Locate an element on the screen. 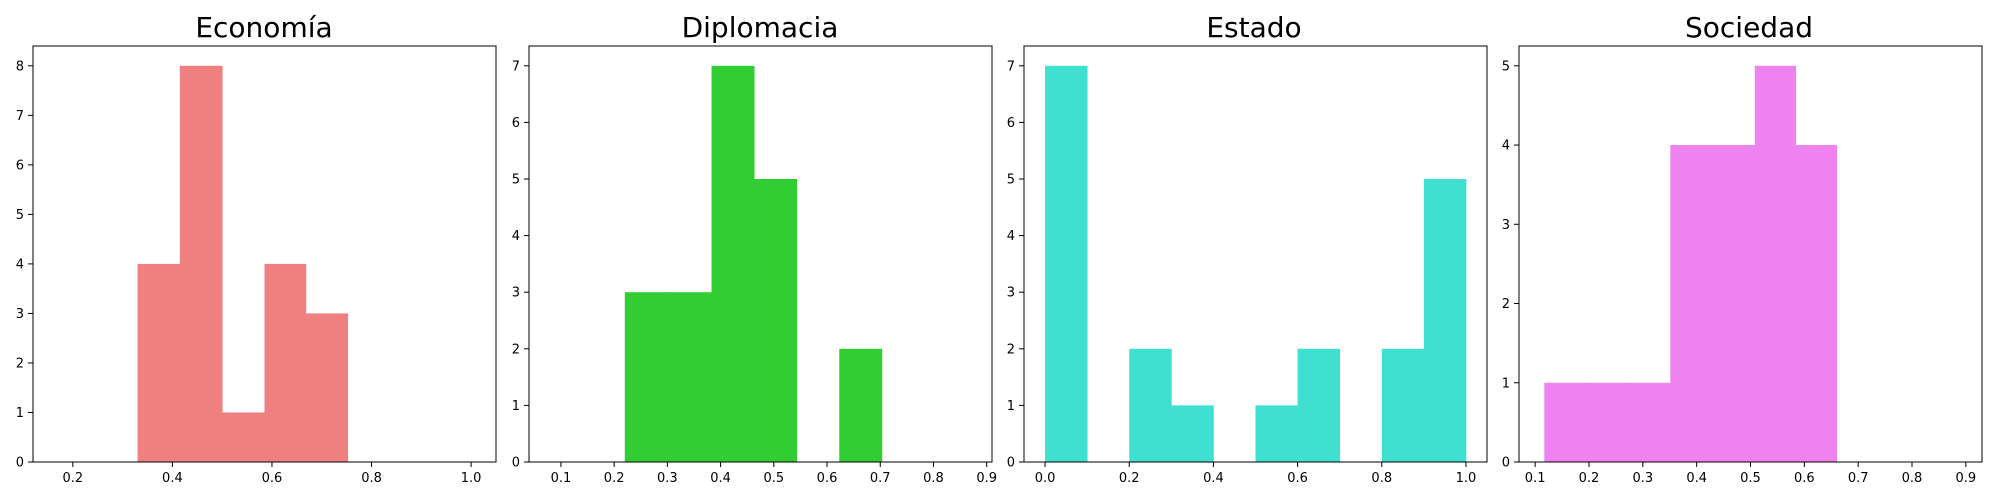 This screenshot has width=2000, height=500. y-tick-label: 8 is located at coordinates (20, 66).